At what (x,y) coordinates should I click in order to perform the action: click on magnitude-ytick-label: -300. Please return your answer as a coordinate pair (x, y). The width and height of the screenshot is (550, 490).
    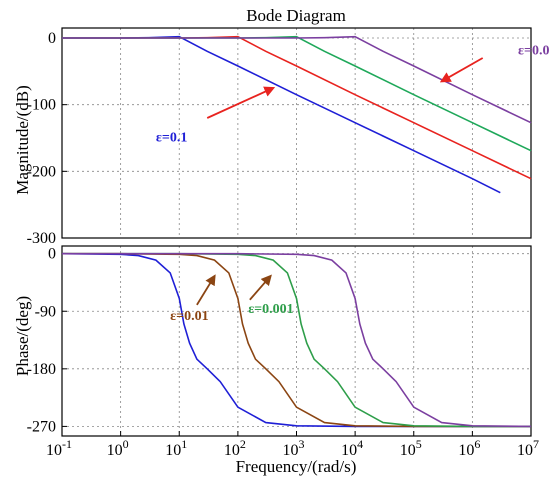
    Looking at the image, I should click on (41, 238).